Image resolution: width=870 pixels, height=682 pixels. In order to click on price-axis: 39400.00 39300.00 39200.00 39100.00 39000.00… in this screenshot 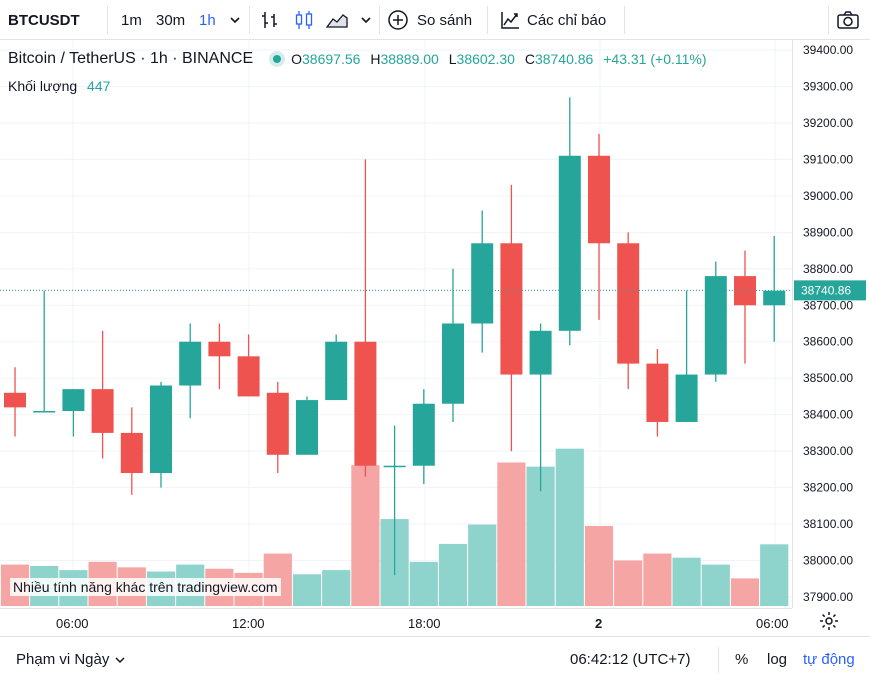, I will do `click(831, 324)`.